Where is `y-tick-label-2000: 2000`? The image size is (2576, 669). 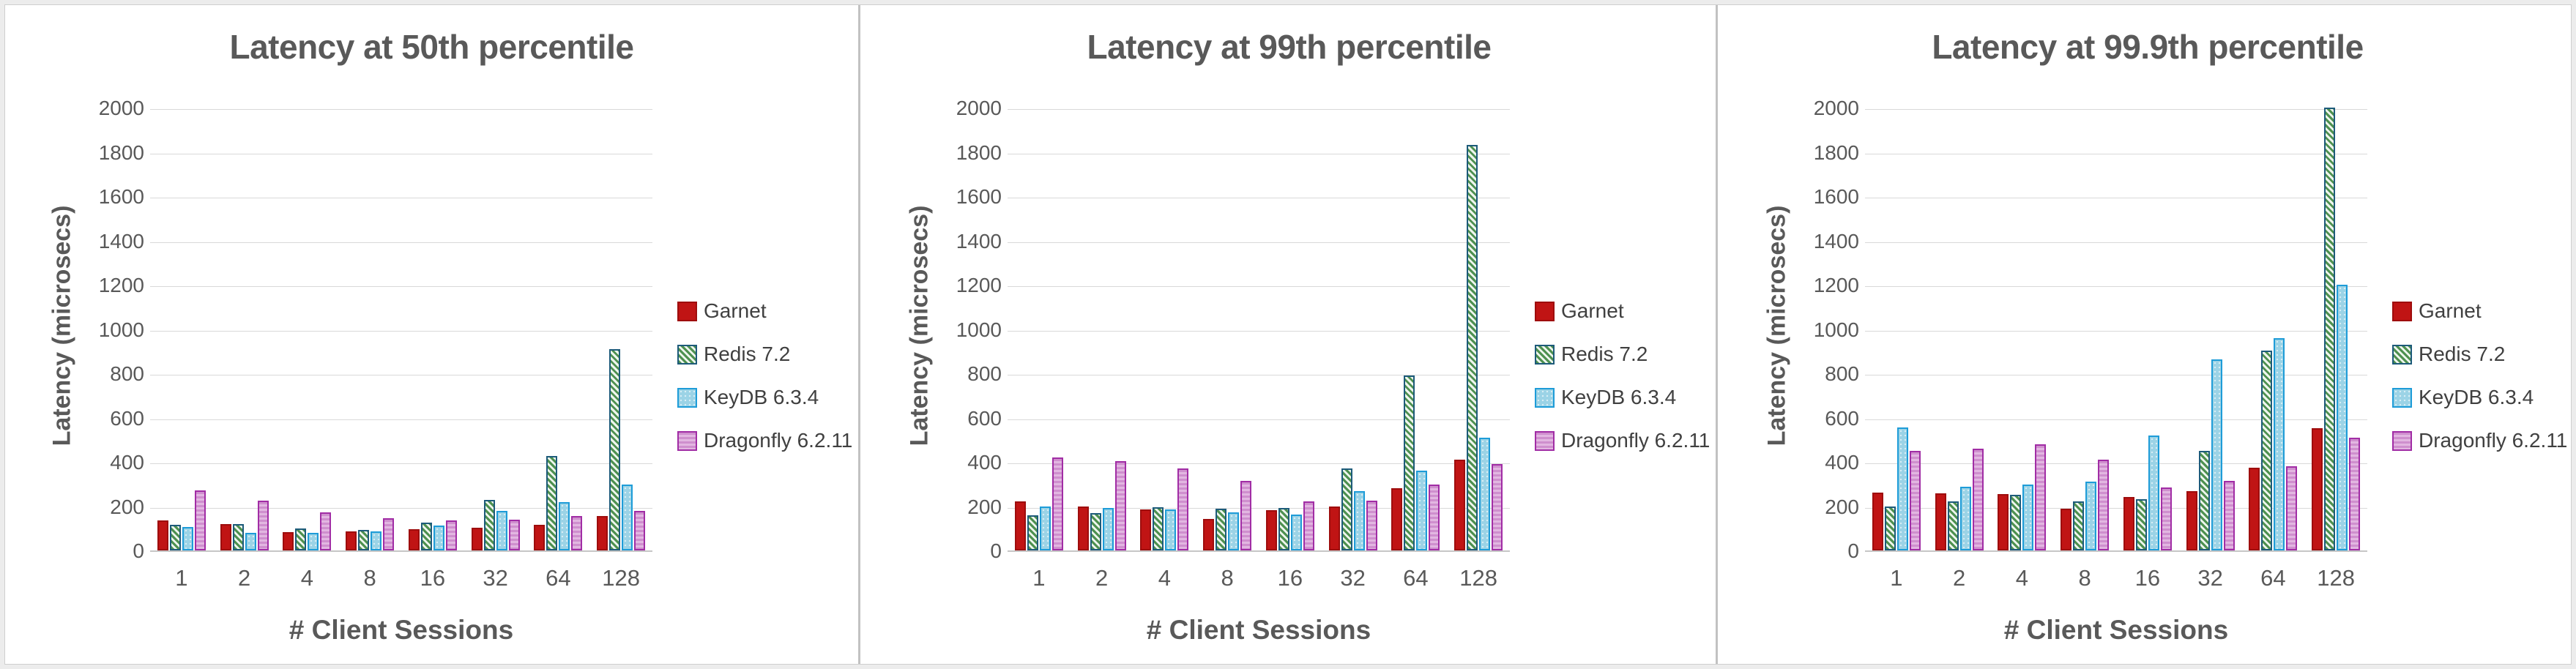 y-tick-label-2000: 2000 is located at coordinates (1836, 108).